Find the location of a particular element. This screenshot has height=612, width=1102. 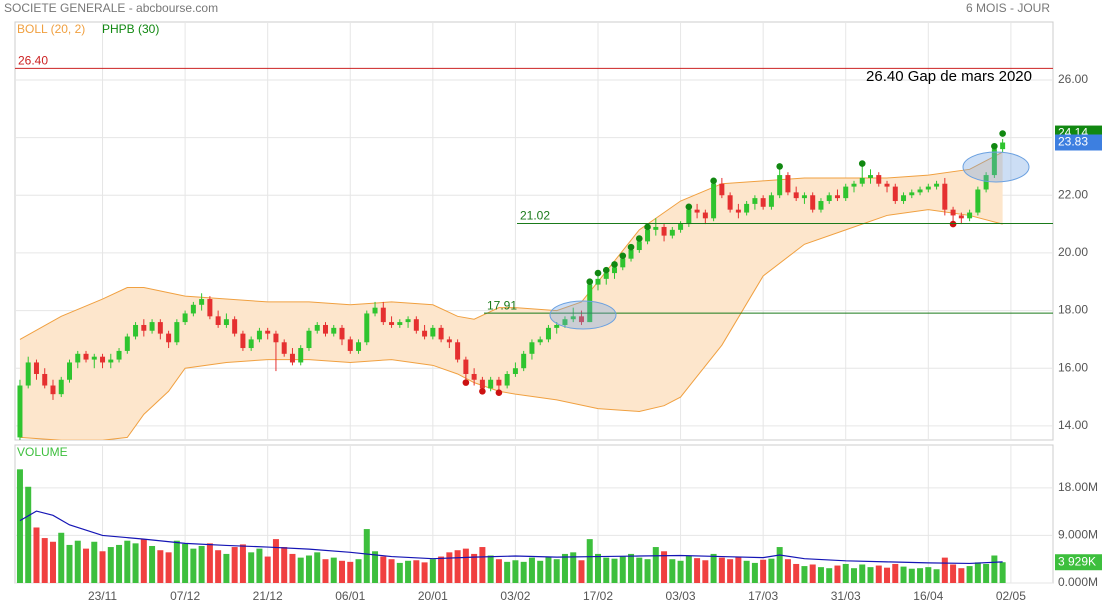

legend-boll: BOLL (20, 2) is located at coordinates (51, 29).